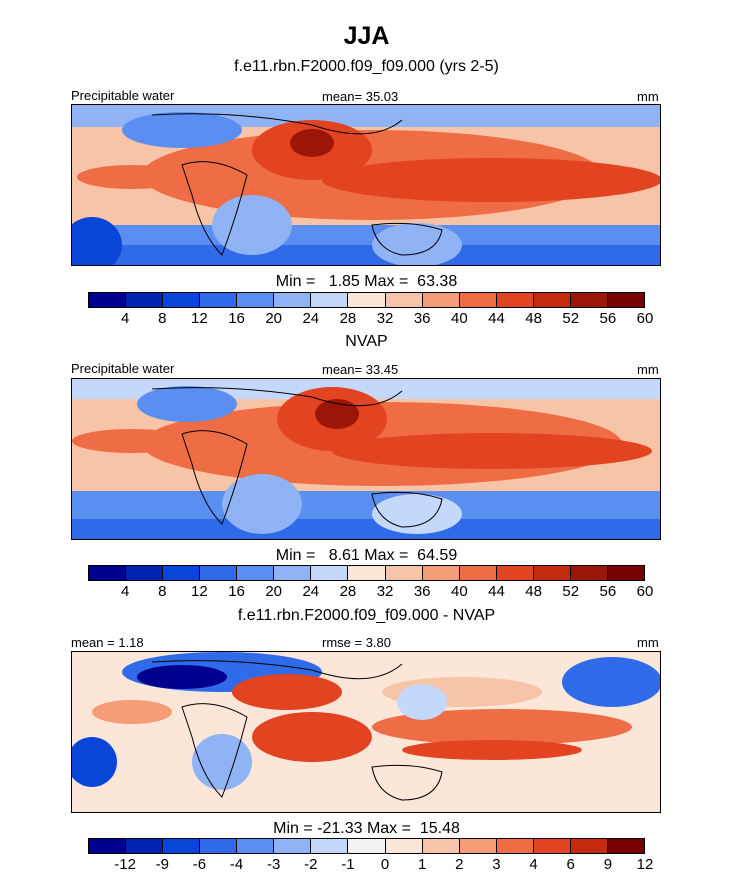 The image size is (733, 883). What do you see at coordinates (366, 555) in the screenshot?
I see `panel2-minmax: Min = 8.61 Max = 64.59` at bounding box center [366, 555].